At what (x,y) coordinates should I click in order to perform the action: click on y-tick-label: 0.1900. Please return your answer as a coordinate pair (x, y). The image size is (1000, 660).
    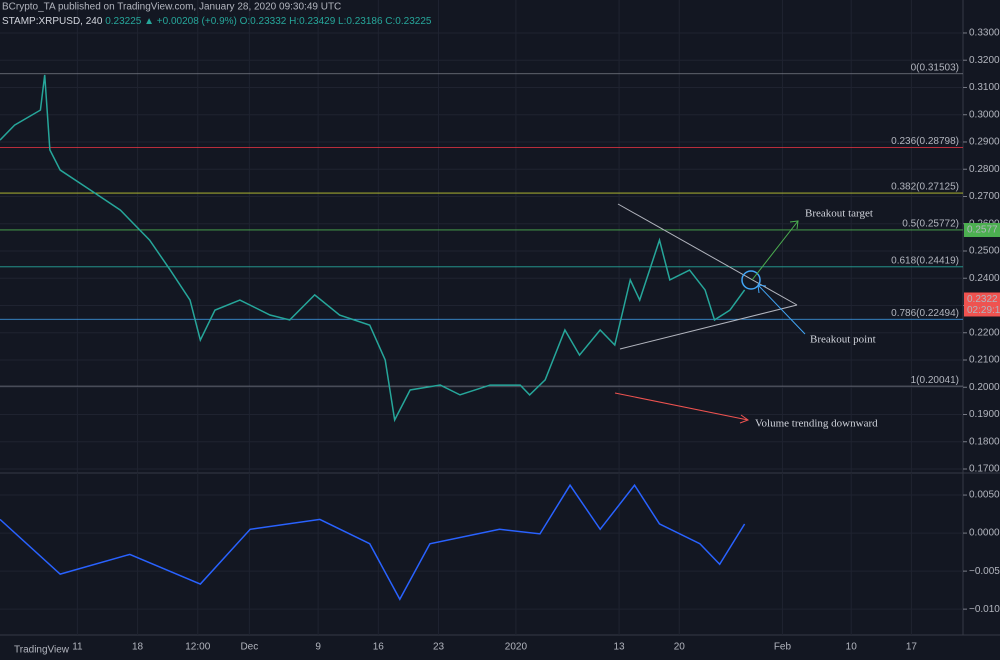
    Looking at the image, I should click on (984, 414).